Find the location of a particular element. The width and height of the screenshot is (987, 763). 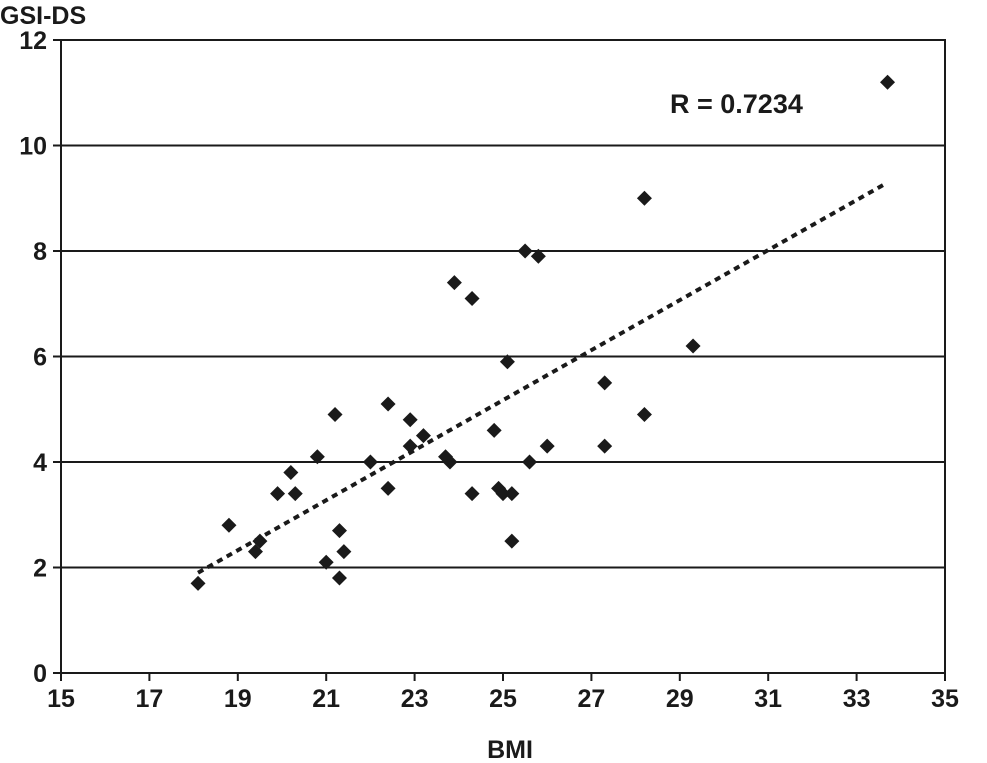

x-tick-label: 25 is located at coordinates (503, 699).